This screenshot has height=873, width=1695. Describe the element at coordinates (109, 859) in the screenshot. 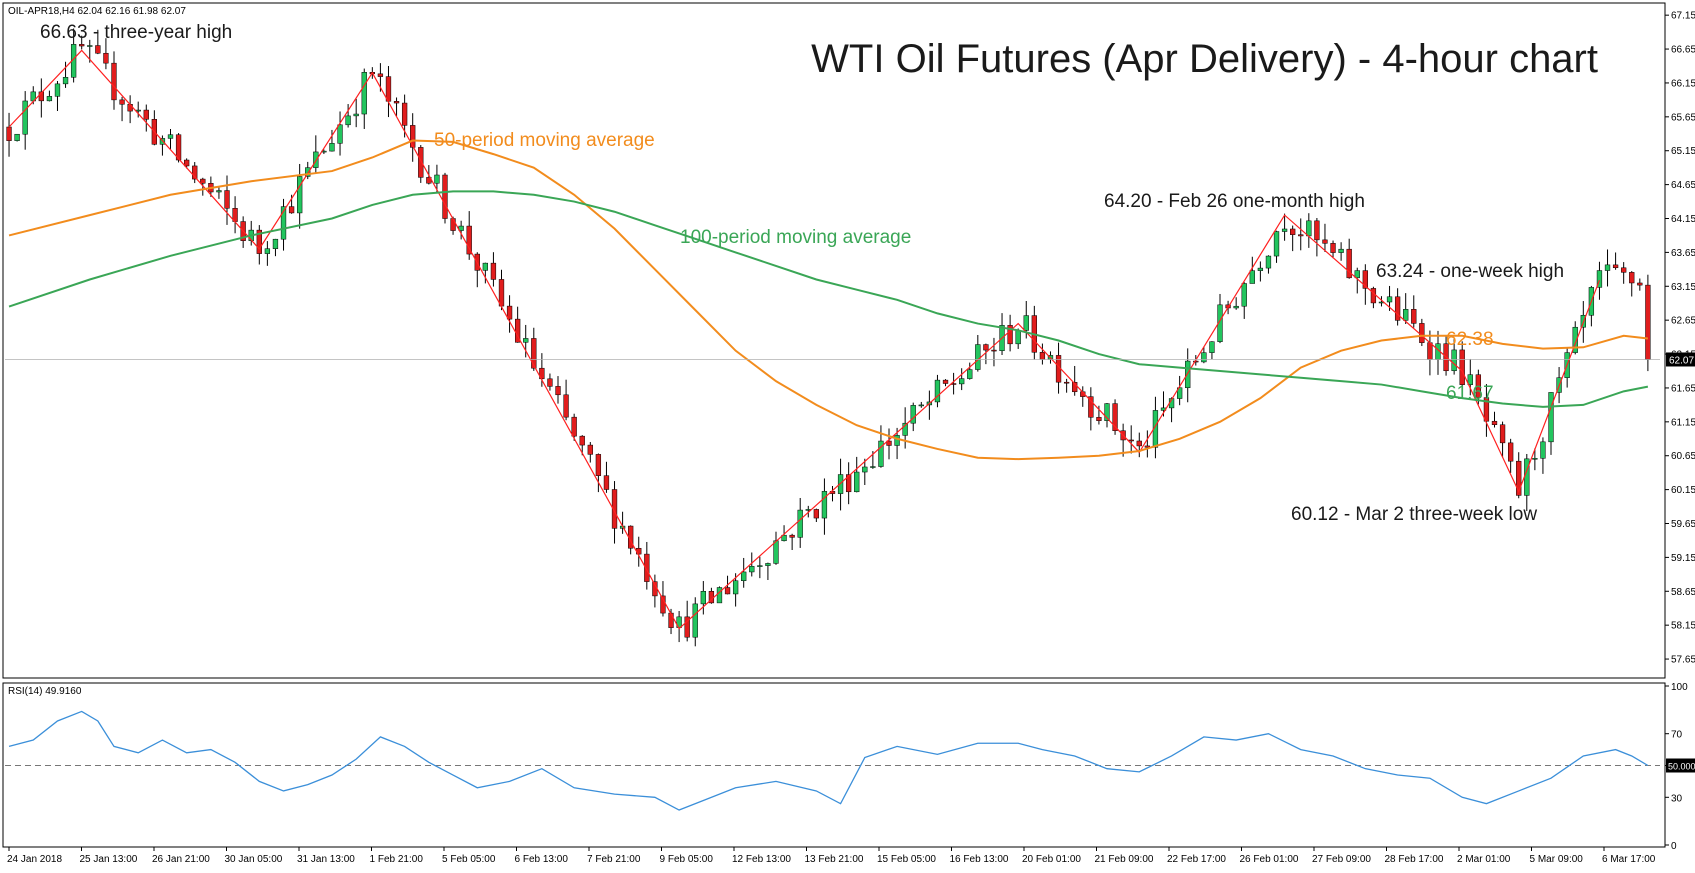

I see `time-tick-label: 25 Jan 13:00` at that location.